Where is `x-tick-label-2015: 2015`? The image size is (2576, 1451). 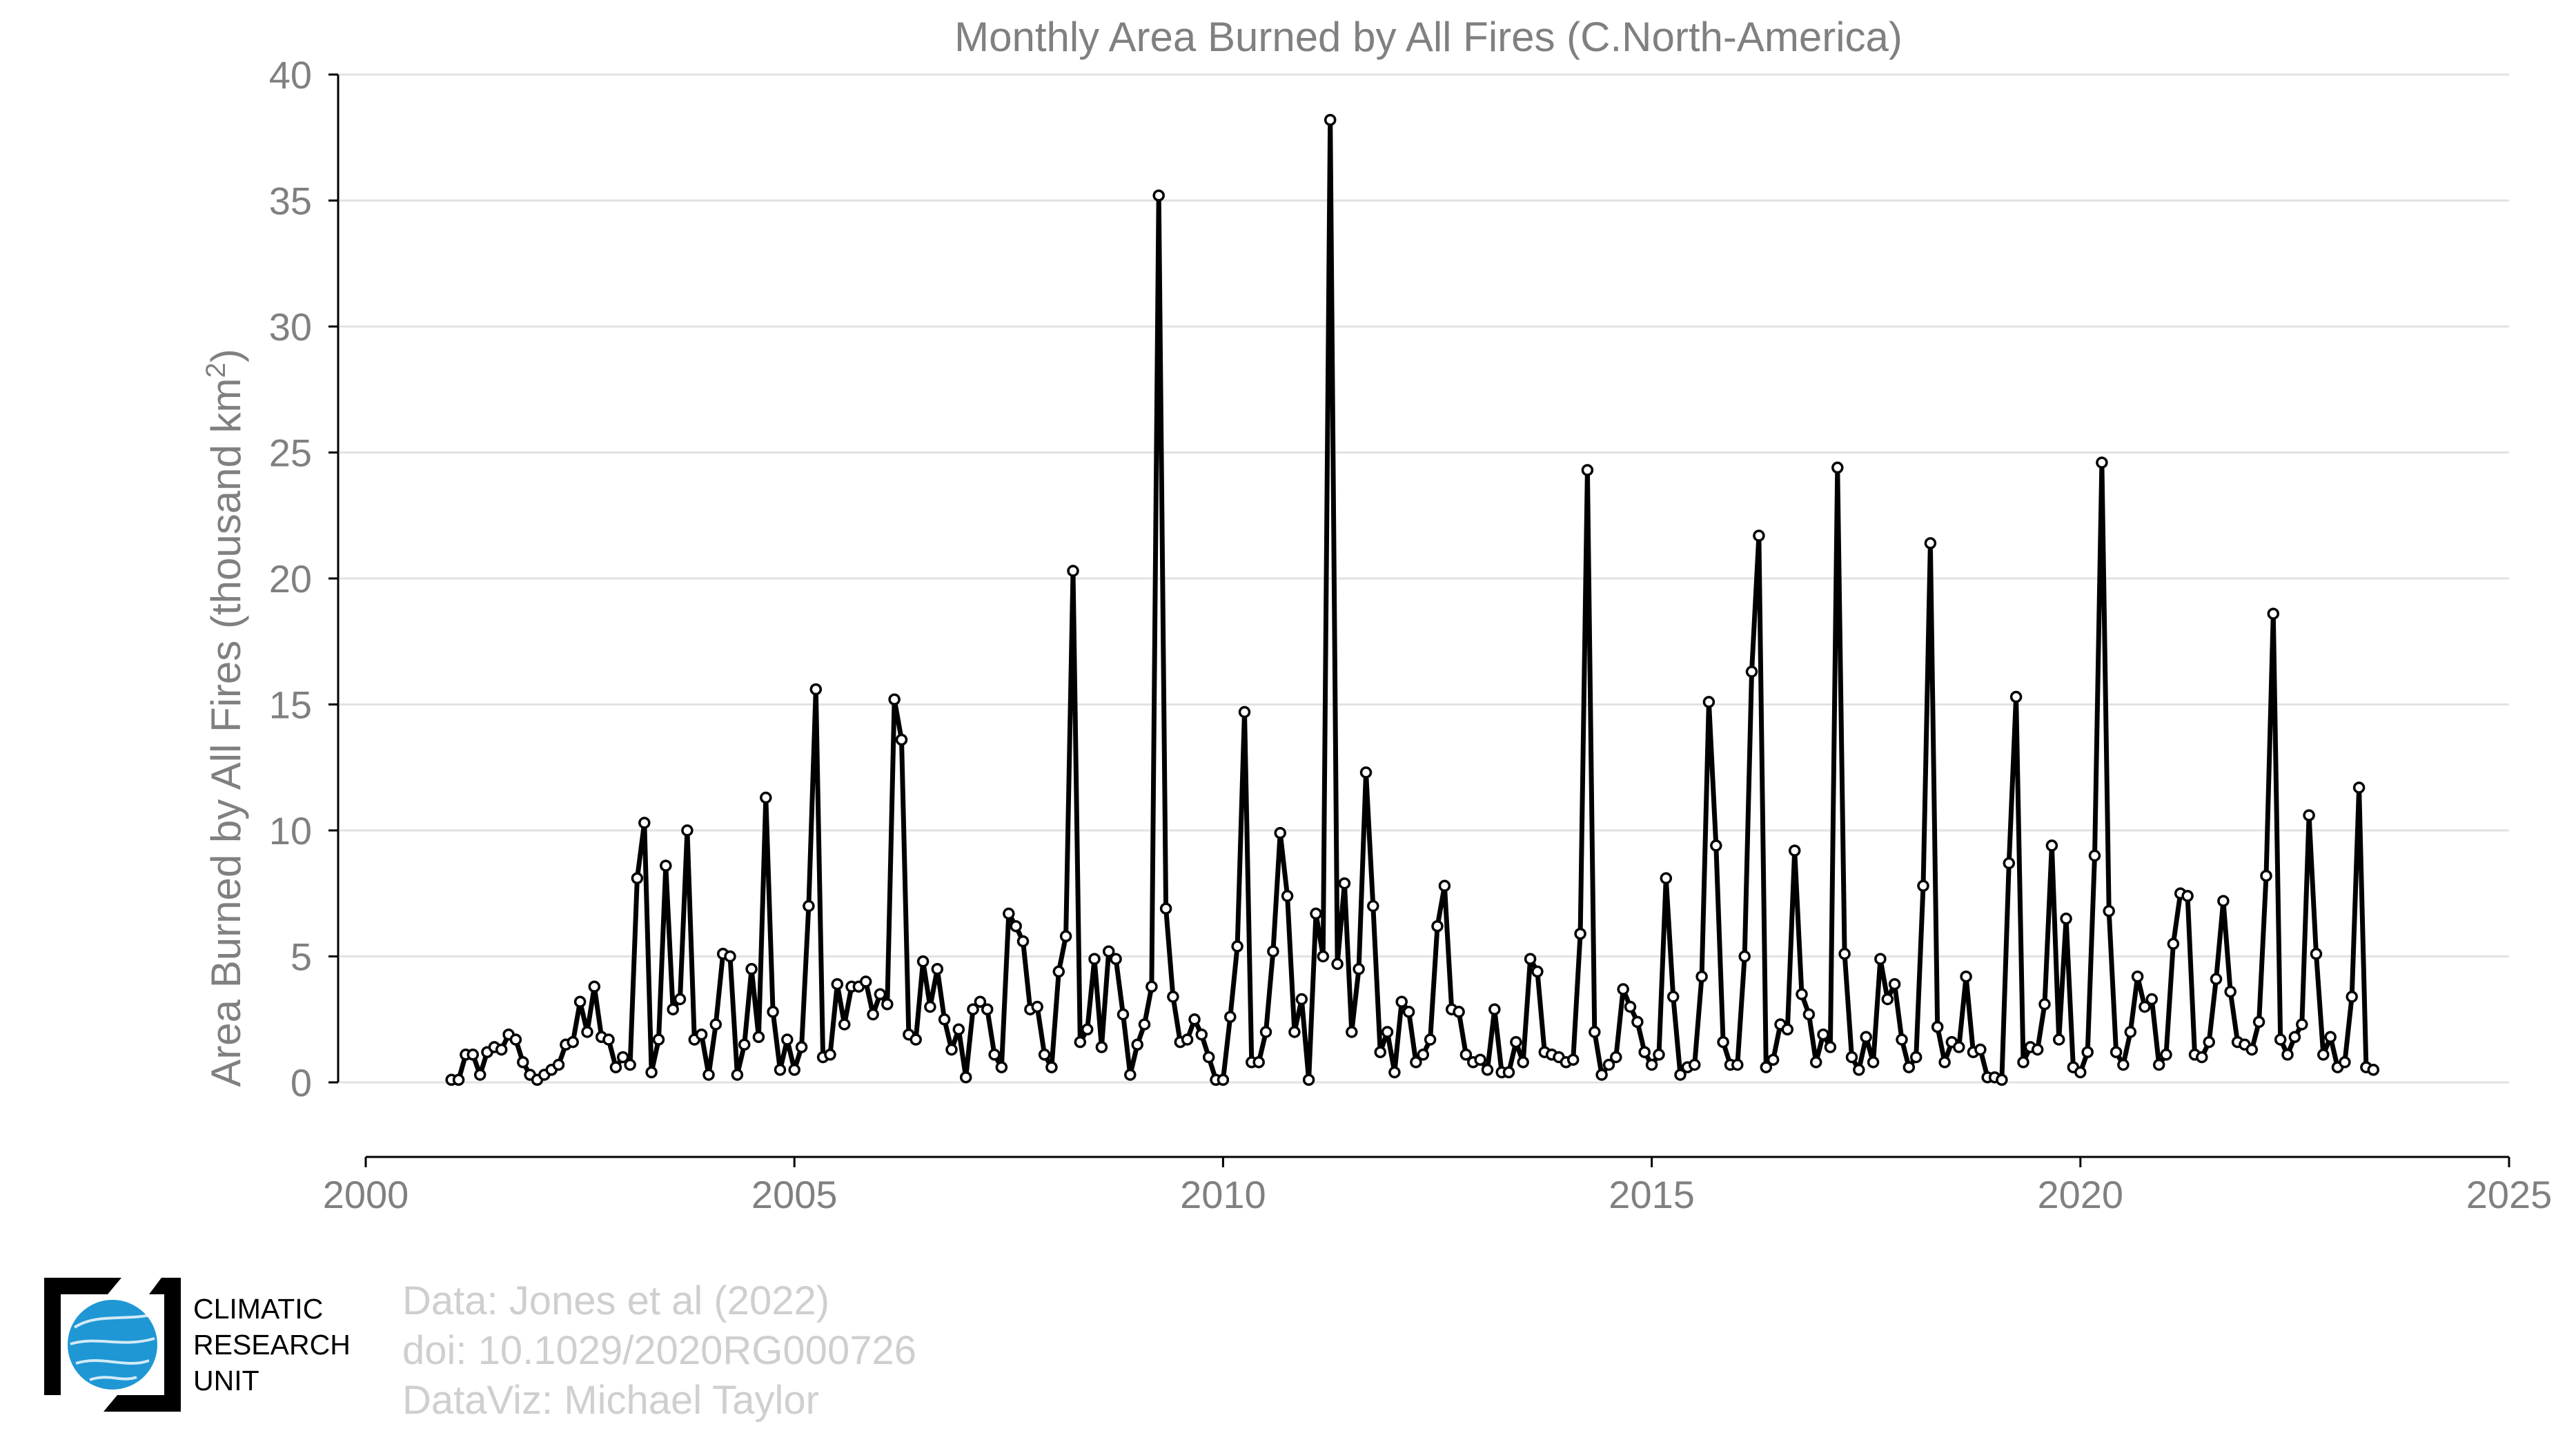
x-tick-label-2015: 2015 is located at coordinates (1652, 1194).